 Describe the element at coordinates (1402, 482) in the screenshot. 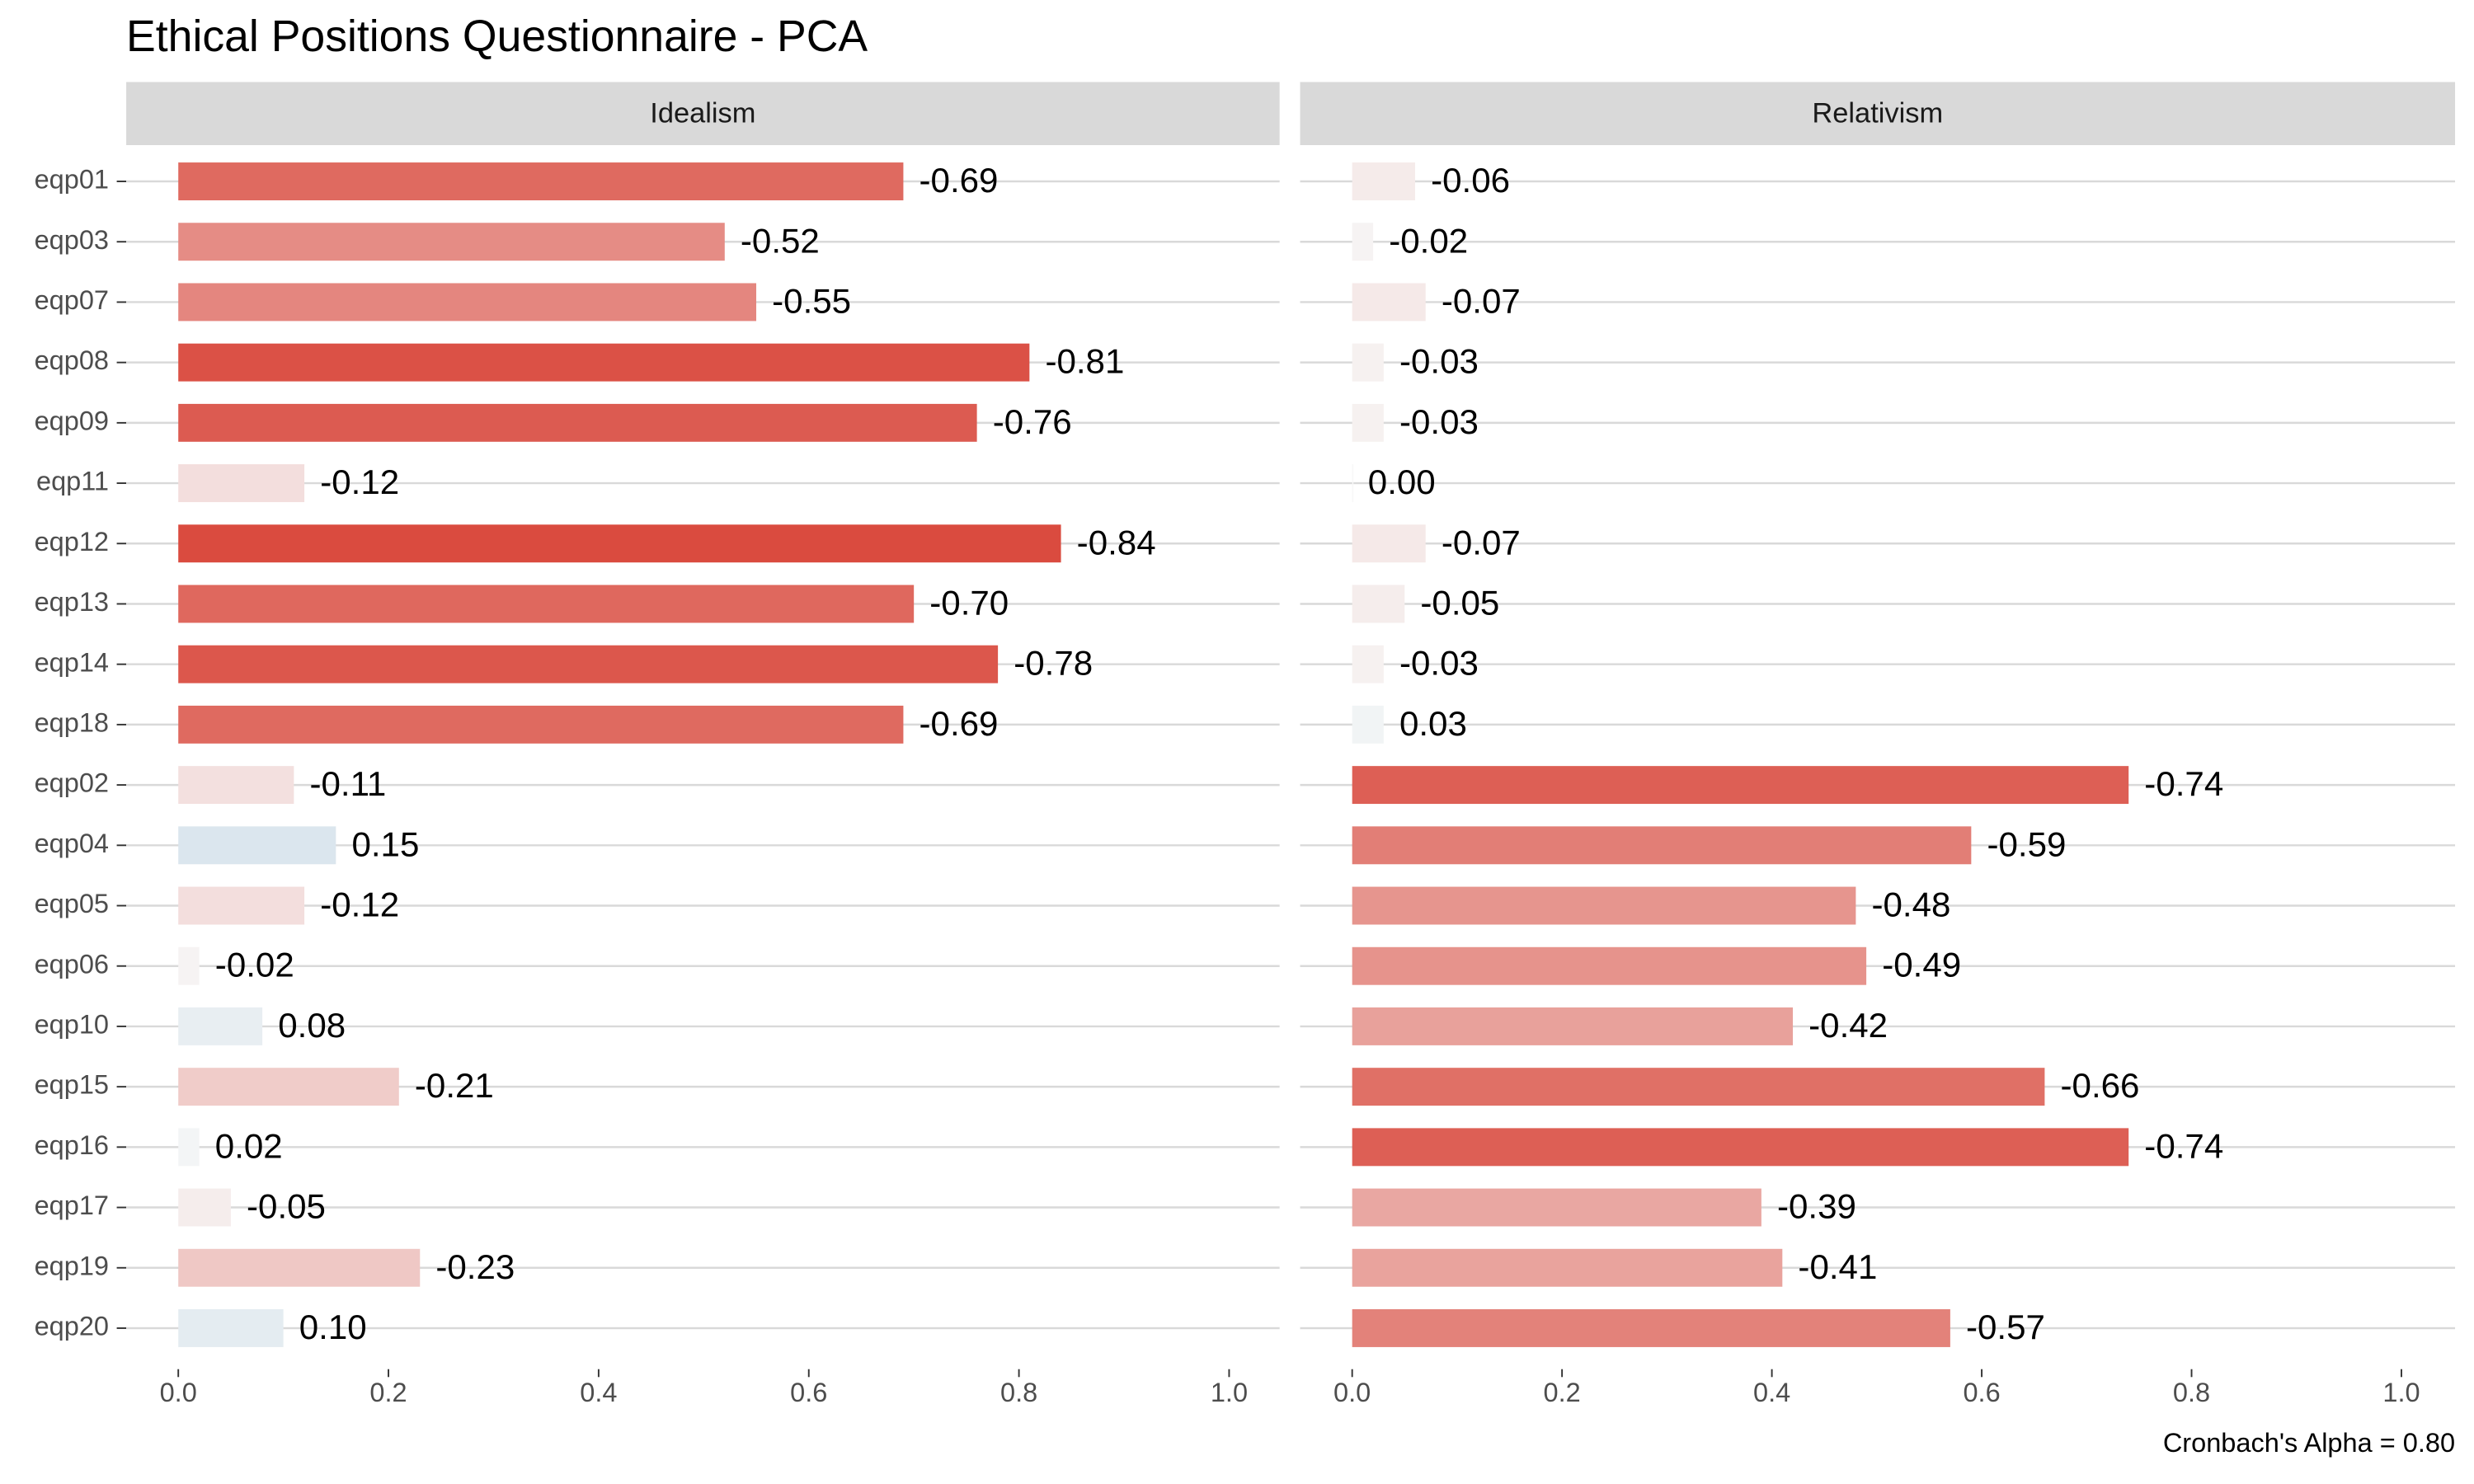

I see `value-label: 0.00` at that location.